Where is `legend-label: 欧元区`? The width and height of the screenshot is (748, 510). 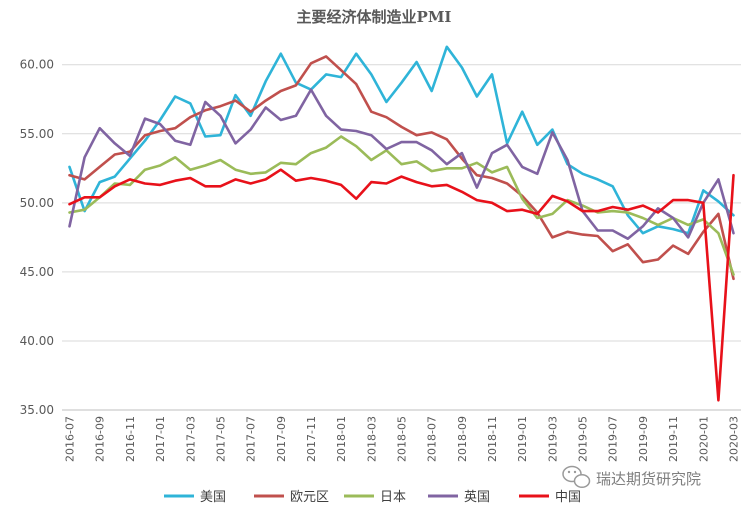
legend-label: 欧元区 is located at coordinates (309, 497).